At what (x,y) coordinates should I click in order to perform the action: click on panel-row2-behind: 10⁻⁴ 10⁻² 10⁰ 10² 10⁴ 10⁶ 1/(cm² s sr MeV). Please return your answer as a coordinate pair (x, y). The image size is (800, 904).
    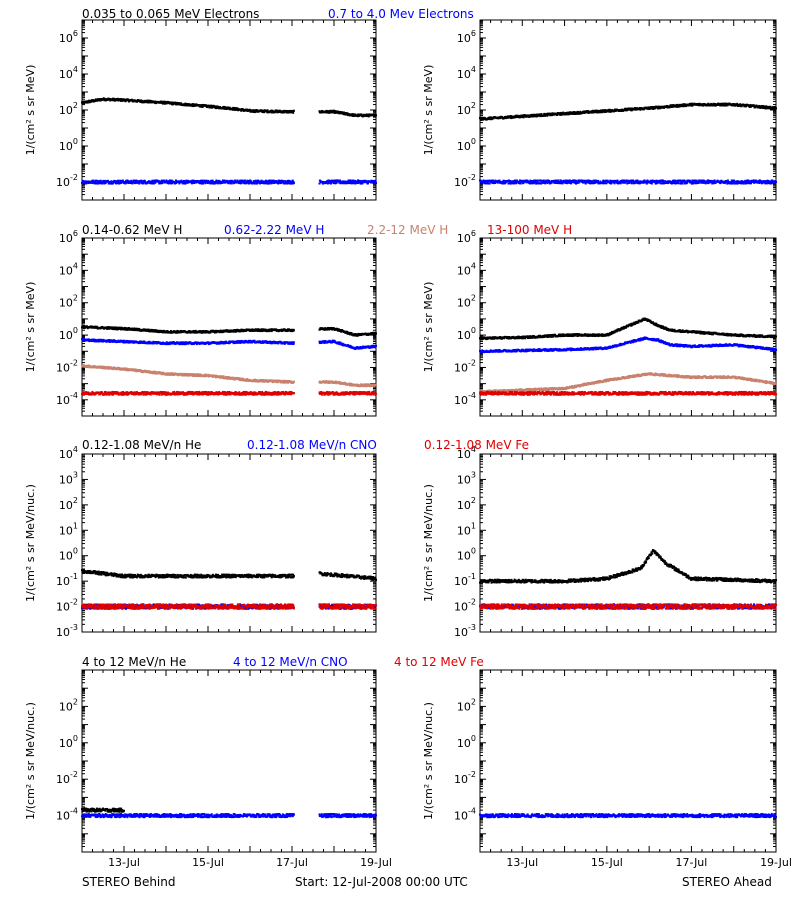
    Looking at the image, I should click on (200, 322).